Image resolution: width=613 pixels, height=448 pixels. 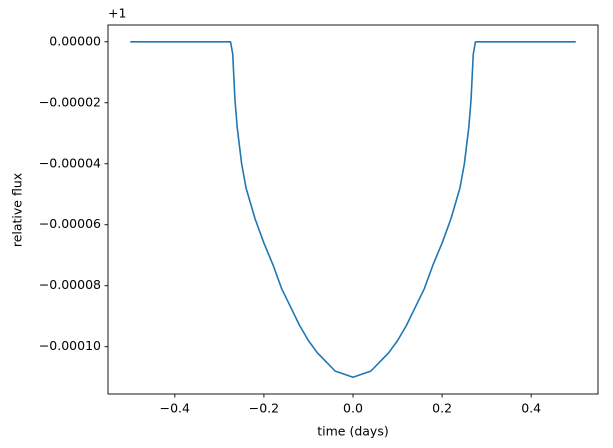 I want to click on x-tick-label: −0.2, so click(x=264, y=408).